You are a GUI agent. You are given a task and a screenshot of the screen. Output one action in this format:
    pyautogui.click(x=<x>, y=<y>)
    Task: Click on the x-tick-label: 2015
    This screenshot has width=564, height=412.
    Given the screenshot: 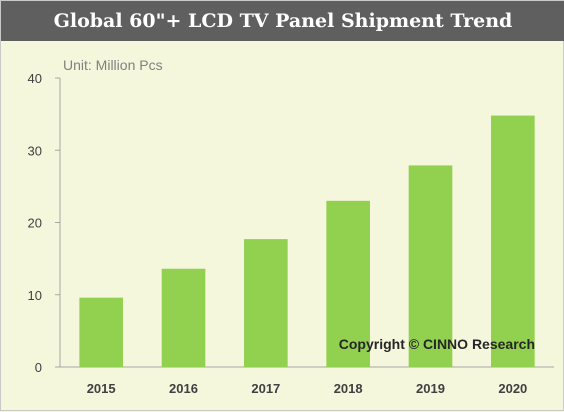 What is the action you would take?
    pyautogui.click(x=101, y=388)
    